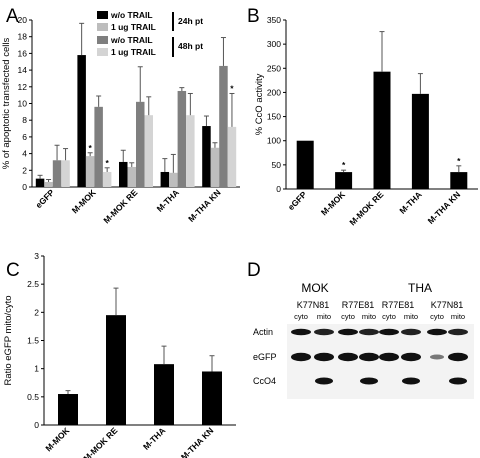  I want to click on panel-a-y-axis-label: % of apoptotic transfected cells, so click(6, 104).